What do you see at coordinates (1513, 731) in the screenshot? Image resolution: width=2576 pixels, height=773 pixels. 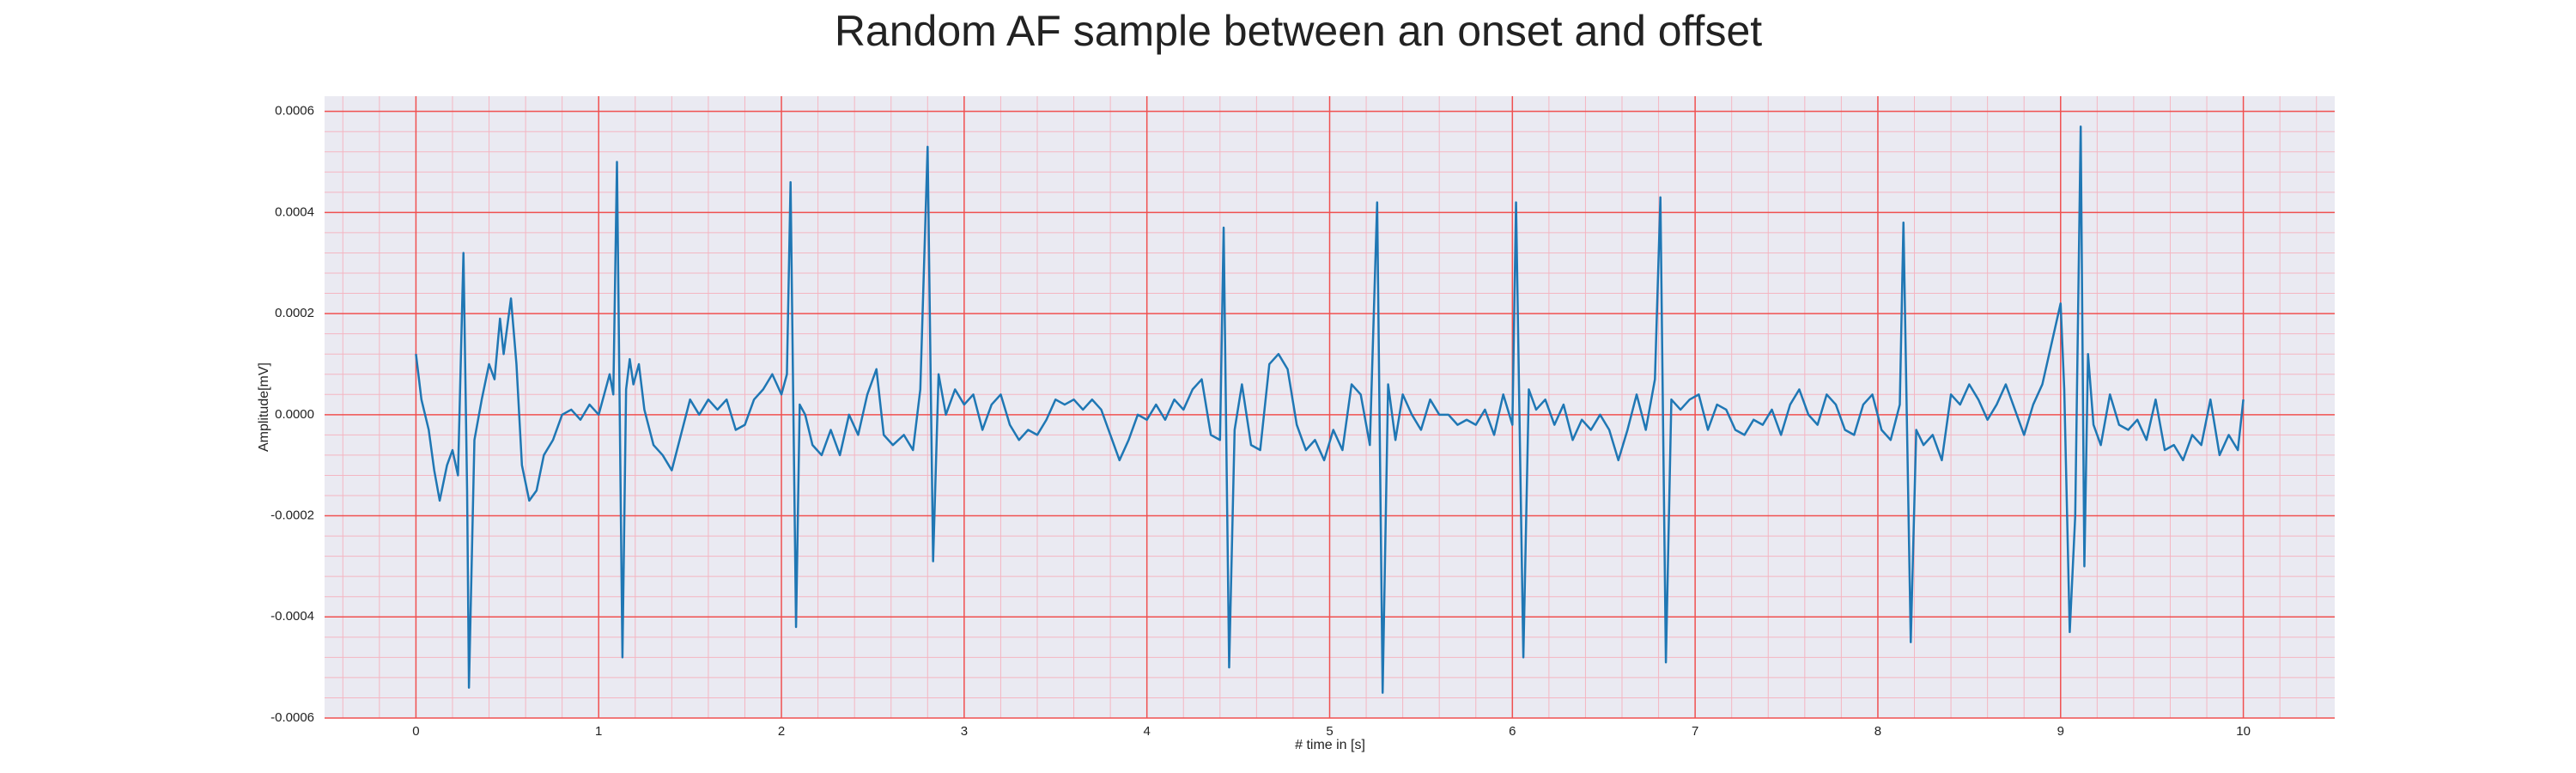 I see `x-tick-label: 6` at bounding box center [1513, 731].